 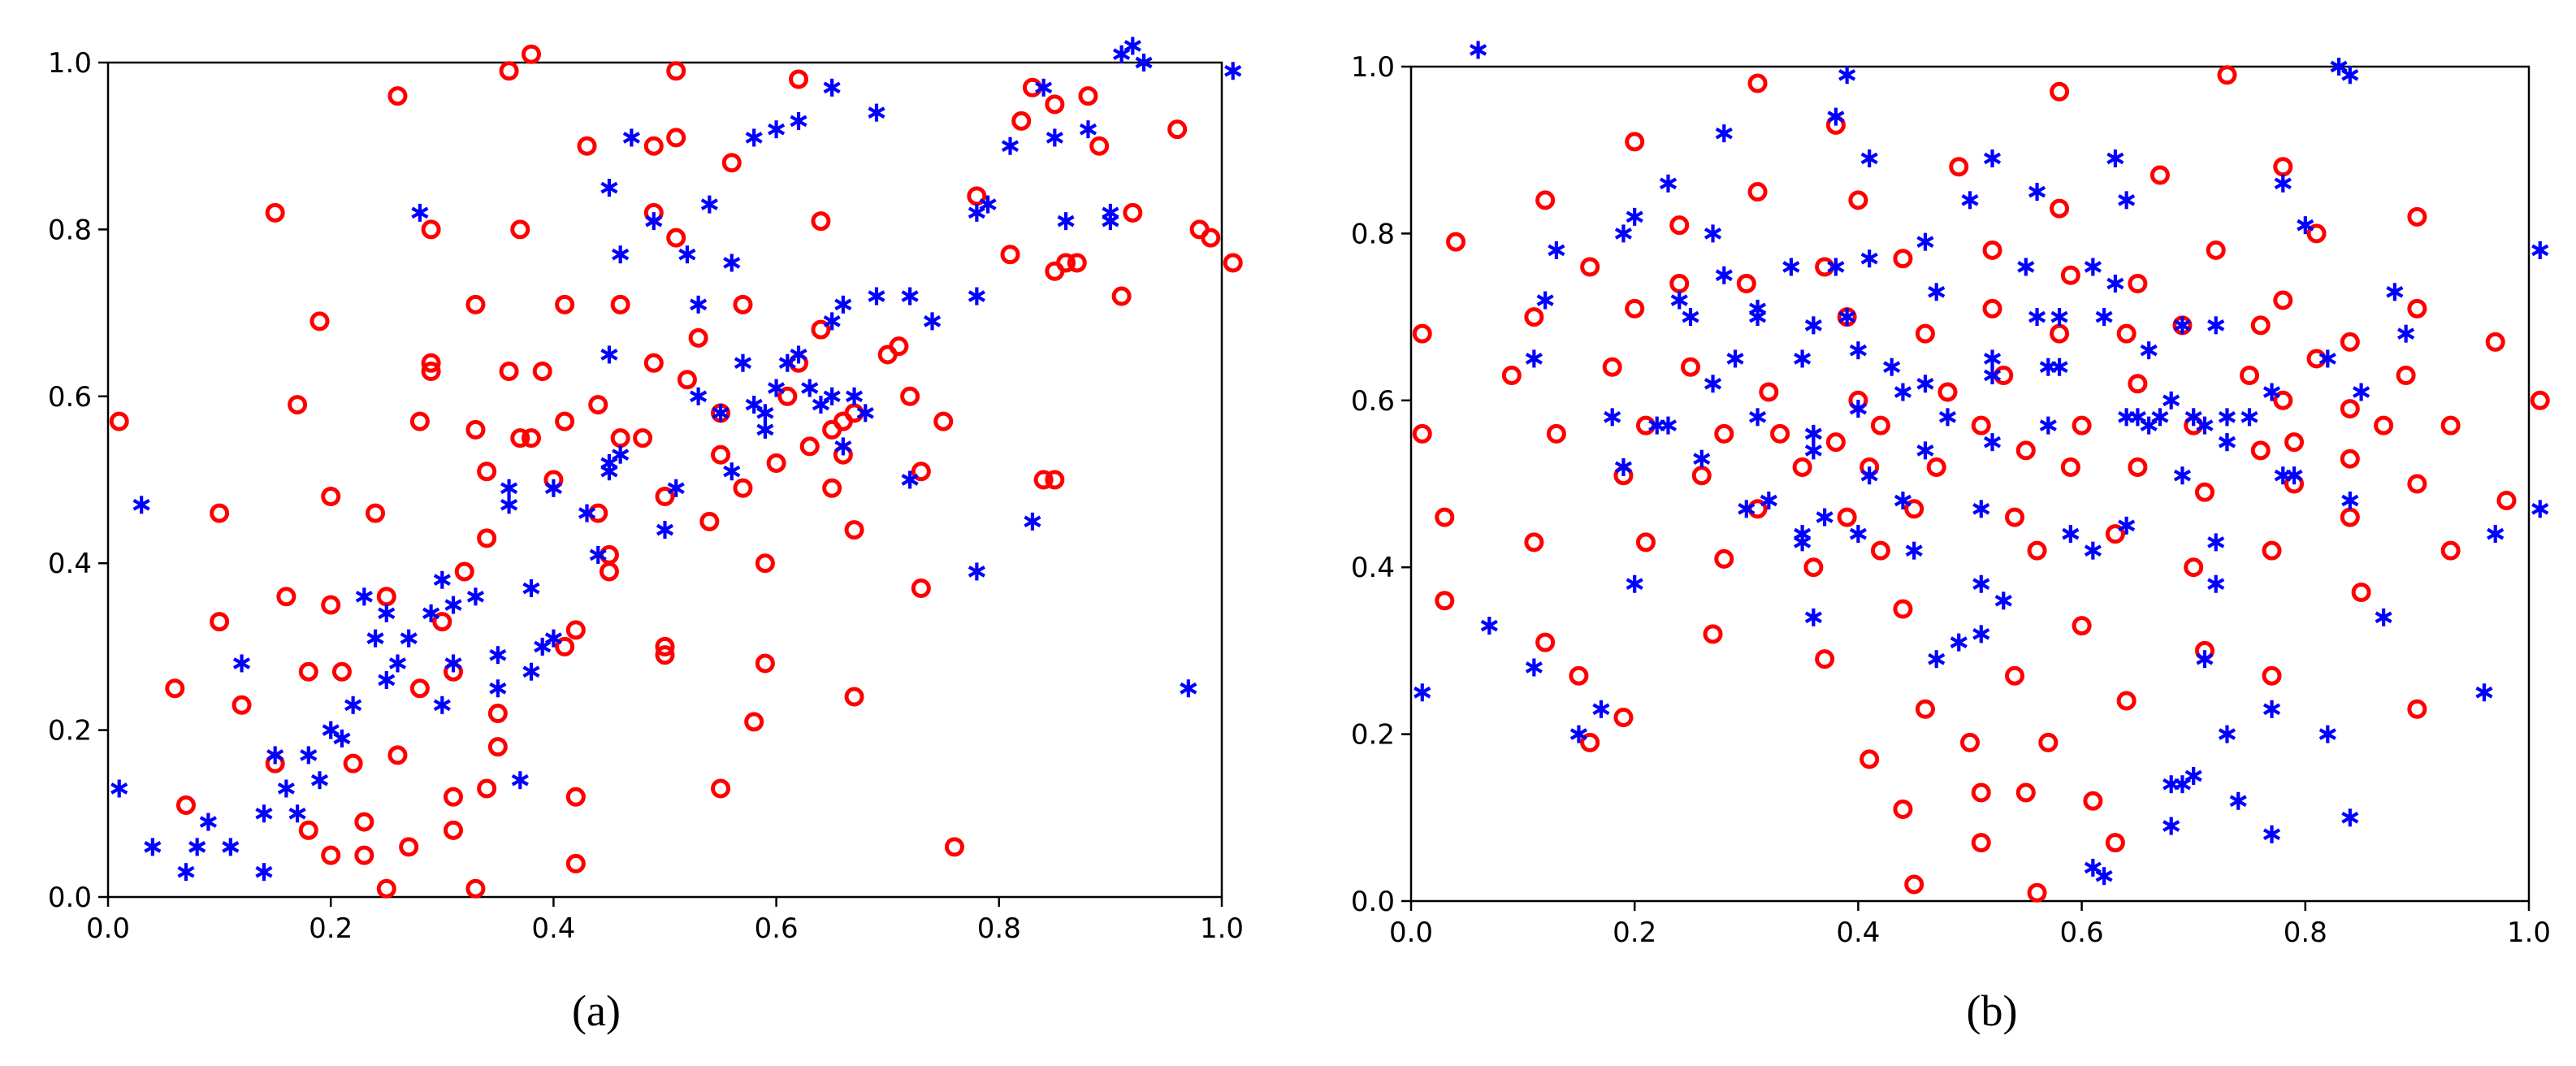 I want to click on panel-a-label: (a), so click(x=596, y=1011).